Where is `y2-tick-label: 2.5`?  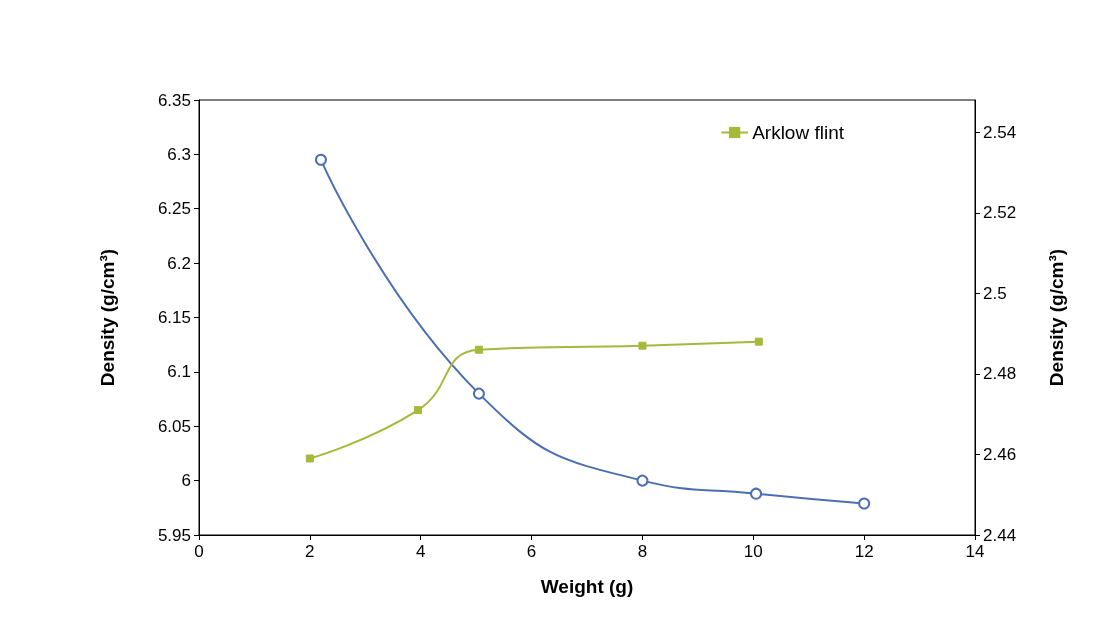 y2-tick-label: 2.5 is located at coordinates (995, 293).